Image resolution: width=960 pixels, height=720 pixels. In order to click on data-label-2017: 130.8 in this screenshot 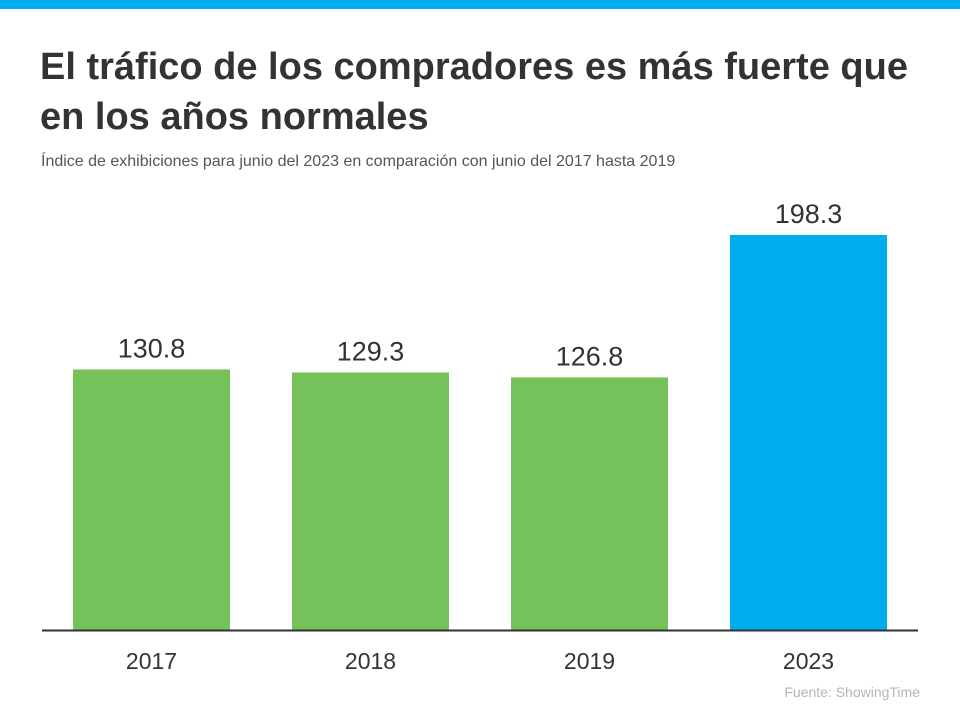, I will do `click(152, 348)`.